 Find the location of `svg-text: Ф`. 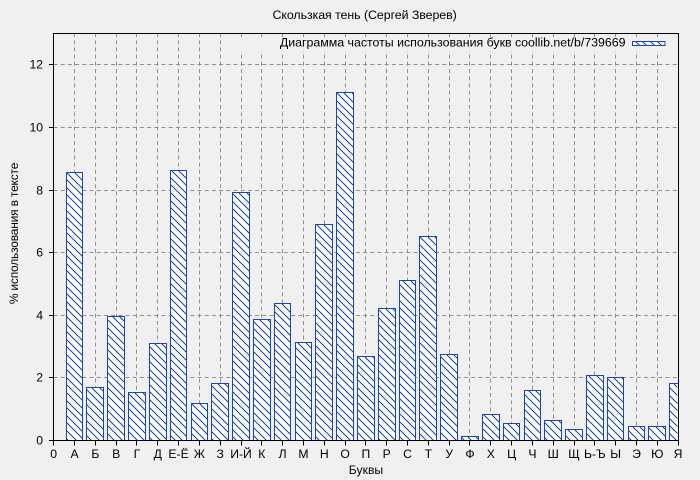

svg-text: Ф is located at coordinates (469, 454).